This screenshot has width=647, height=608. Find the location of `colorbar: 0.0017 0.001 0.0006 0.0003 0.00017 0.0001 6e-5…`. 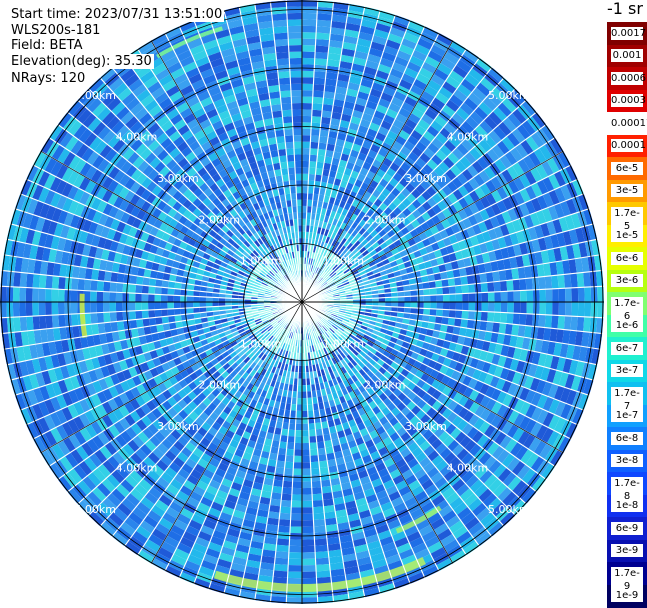

colorbar: 0.0017 0.001 0.0006 0.0003 0.00017 0.0001 6e-5… is located at coordinates (627, 315).